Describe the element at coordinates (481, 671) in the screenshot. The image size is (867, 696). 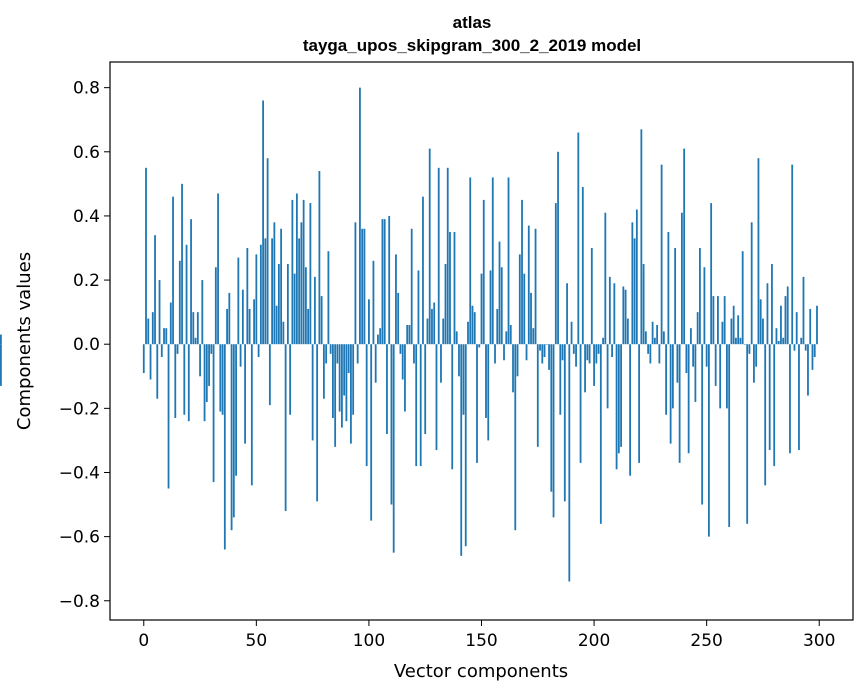
I see `x-axis-label: Vector components` at that location.